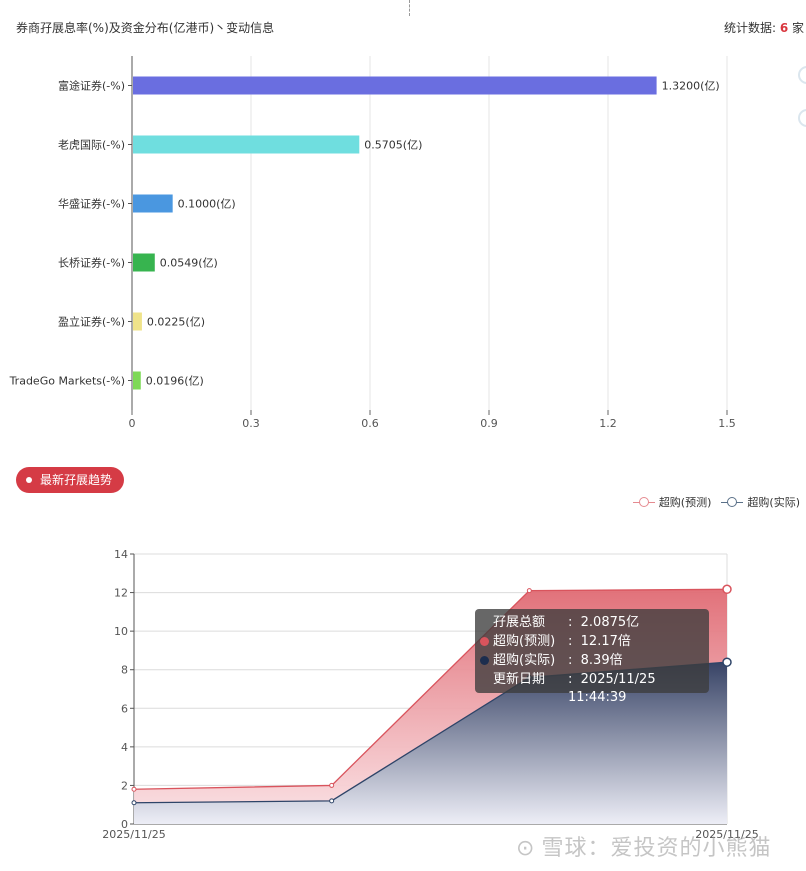 This screenshot has height=871, width=806. What do you see at coordinates (524, 660) in the screenshot?
I see `tooltip-label: 超购(实际)` at bounding box center [524, 660].